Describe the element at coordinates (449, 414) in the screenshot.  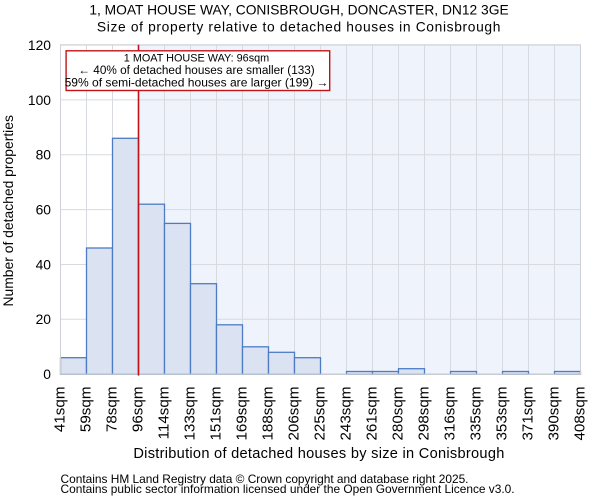
I see `svg-text: 316sqm` at that location.